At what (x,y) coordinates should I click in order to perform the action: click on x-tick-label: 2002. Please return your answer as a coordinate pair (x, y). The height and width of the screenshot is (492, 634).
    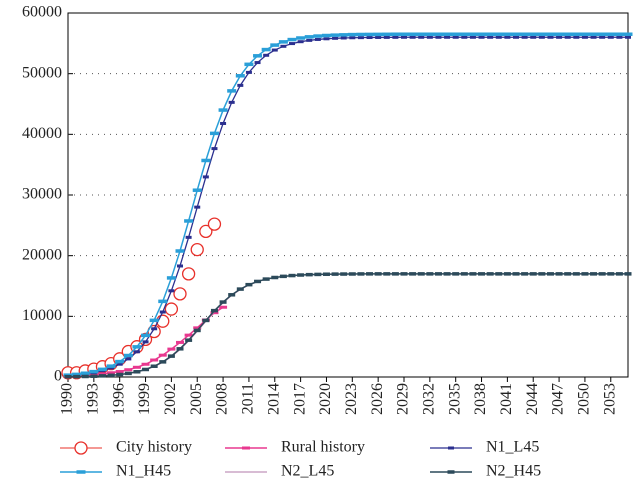
    Looking at the image, I should click on (170, 399).